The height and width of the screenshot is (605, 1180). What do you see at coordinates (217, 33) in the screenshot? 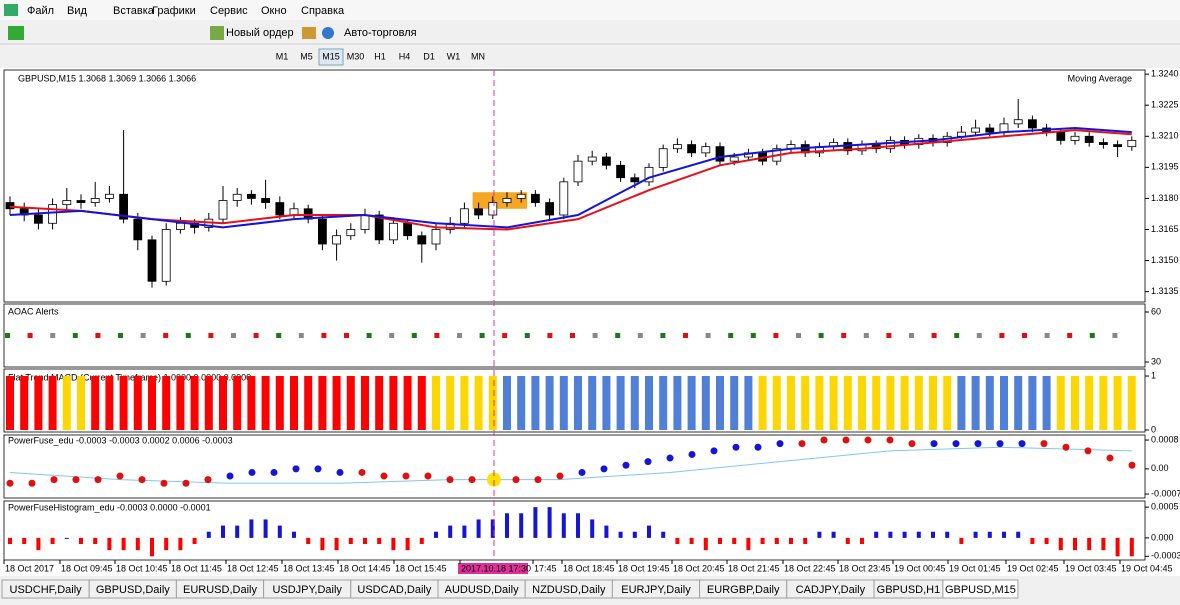
I see `order-icon` at bounding box center [217, 33].